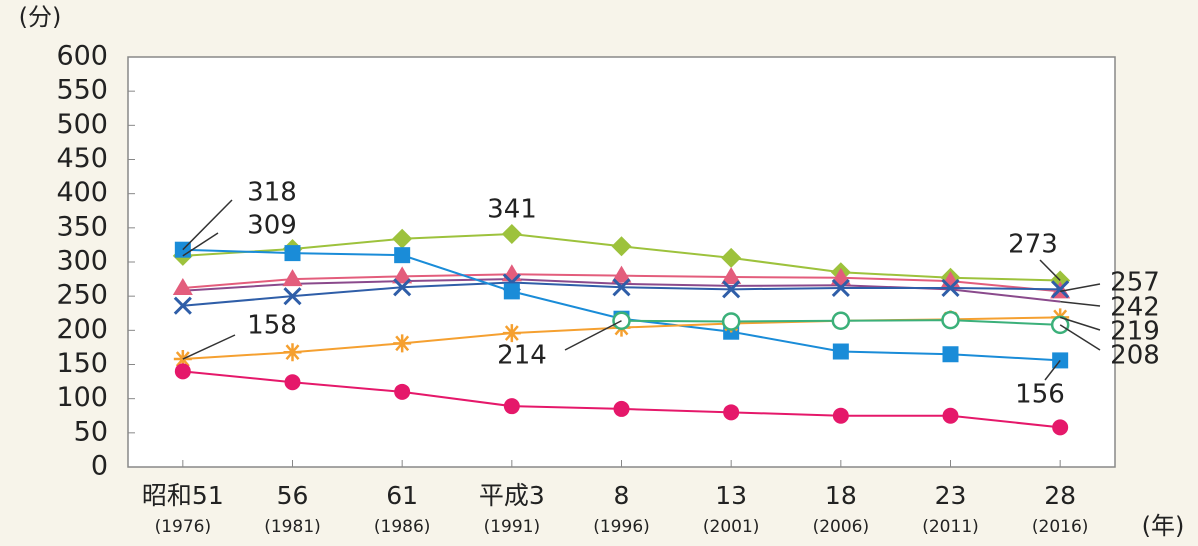  What do you see at coordinates (1060, 495) in the screenshot?
I see `x-tick-label: 28` at bounding box center [1060, 495].